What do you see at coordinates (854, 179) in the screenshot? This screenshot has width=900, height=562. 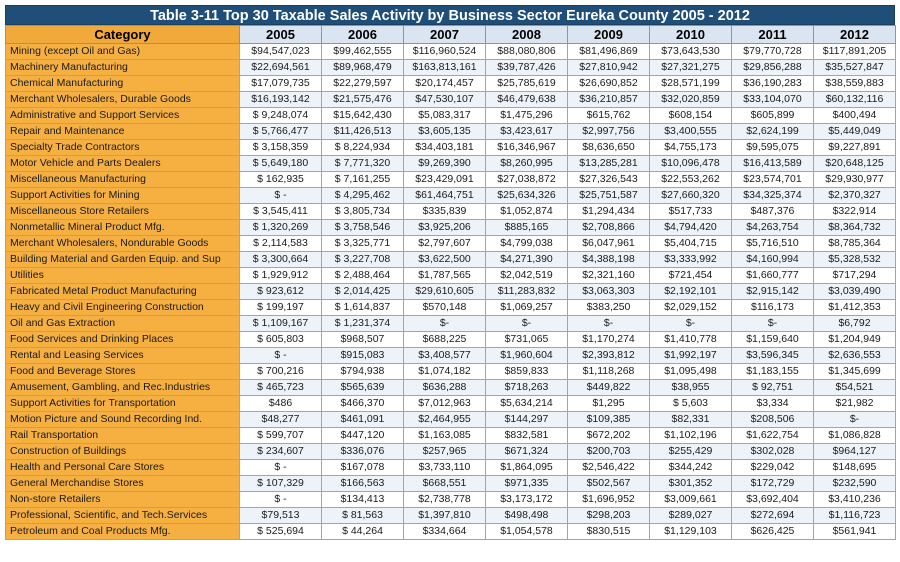 I see `row-value-cell: $29,930,977` at bounding box center [854, 179].